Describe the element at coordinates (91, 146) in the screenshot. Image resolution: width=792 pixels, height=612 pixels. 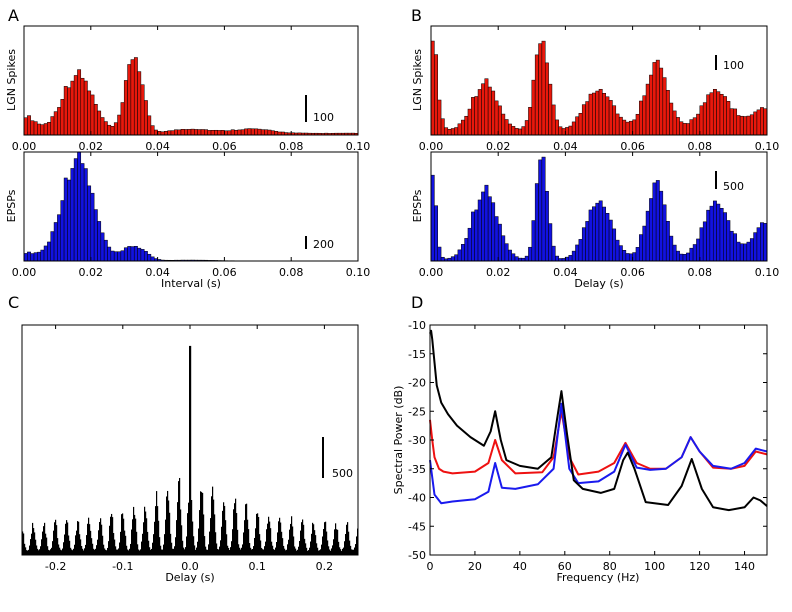
I see `x-tick-label: 0.02` at that location.